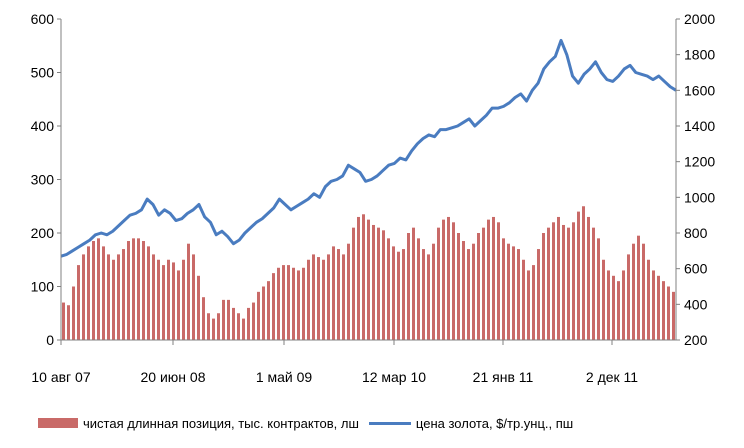  Describe the element at coordinates (173, 377) in the screenshot. I see `x-tick-label: 20 июн 08` at that location.